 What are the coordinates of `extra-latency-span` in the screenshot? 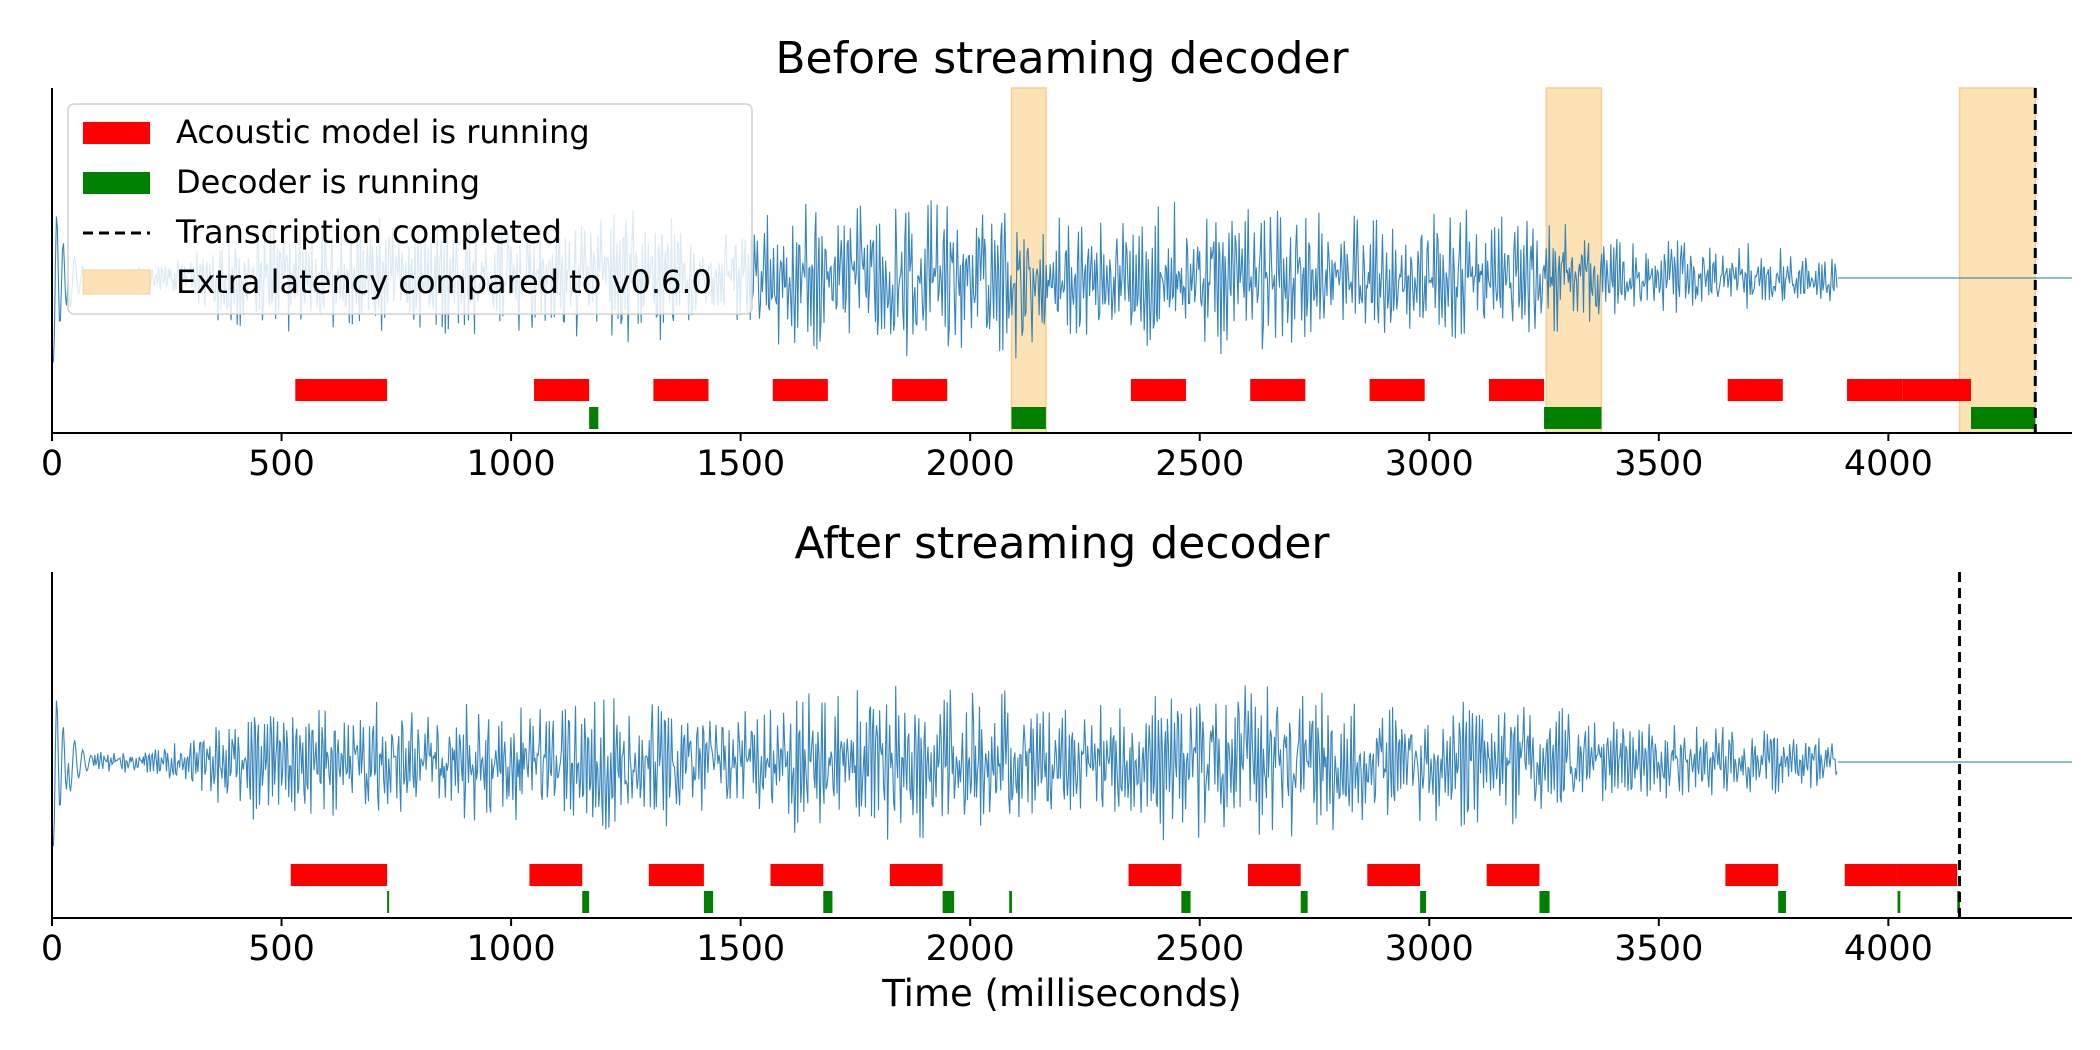 It's located at (1997, 260).